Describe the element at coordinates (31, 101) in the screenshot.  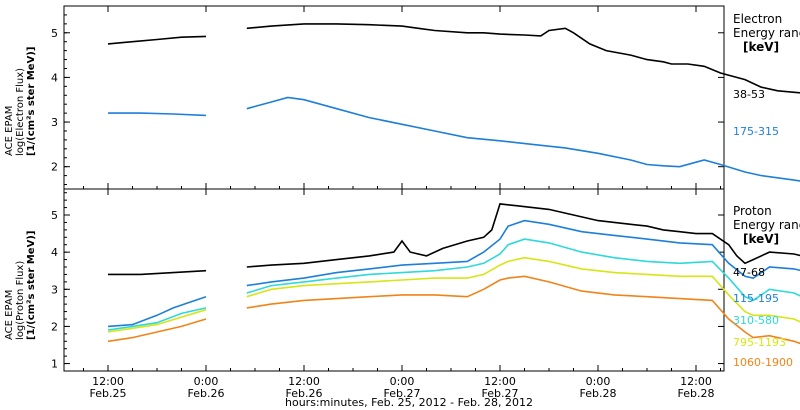
I see `electron-ylabel-line-3: [1/(cm²s ster MeV)]` at that location.